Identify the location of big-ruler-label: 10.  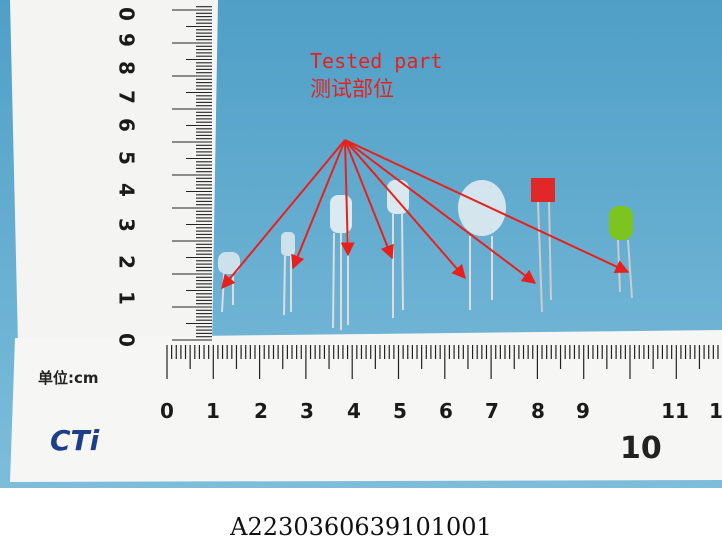
(641, 448).